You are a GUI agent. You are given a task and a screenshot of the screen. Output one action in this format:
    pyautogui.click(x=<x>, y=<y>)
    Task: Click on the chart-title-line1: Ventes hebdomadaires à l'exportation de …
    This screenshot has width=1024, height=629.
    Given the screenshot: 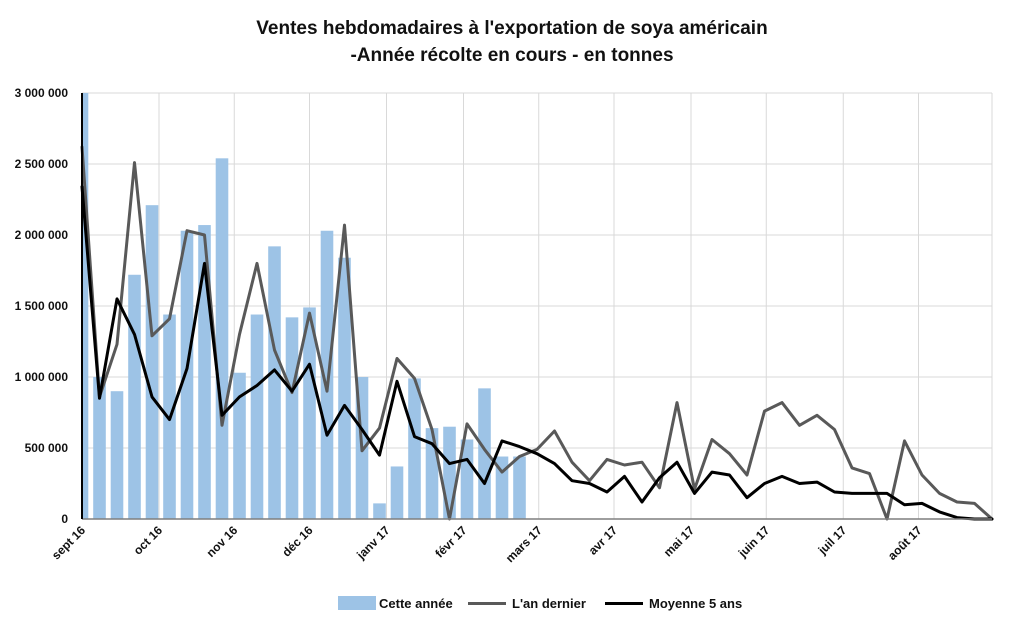 What is the action you would take?
    pyautogui.click(x=512, y=28)
    